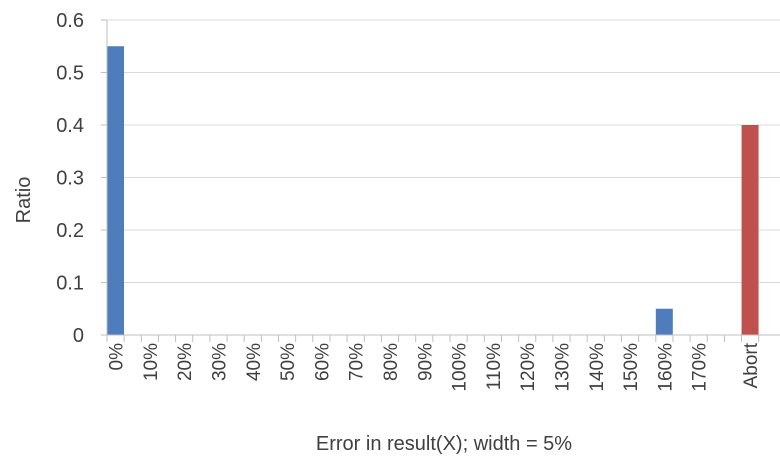 The image size is (780, 464). I want to click on x-tick-label: 10%, so click(151, 362).